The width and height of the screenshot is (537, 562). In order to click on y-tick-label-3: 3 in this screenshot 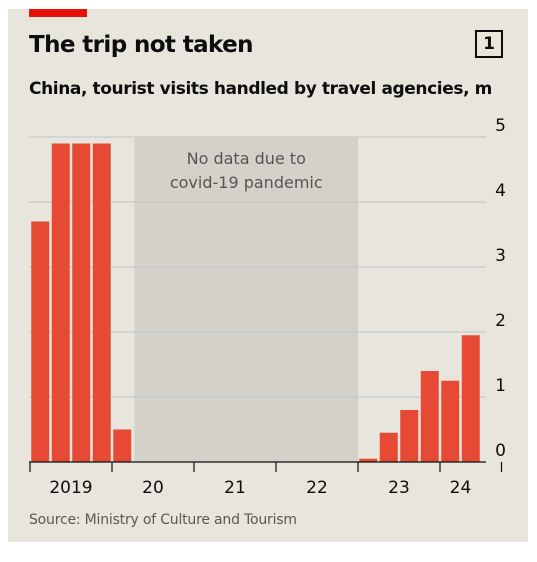, I will do `click(500, 256)`.